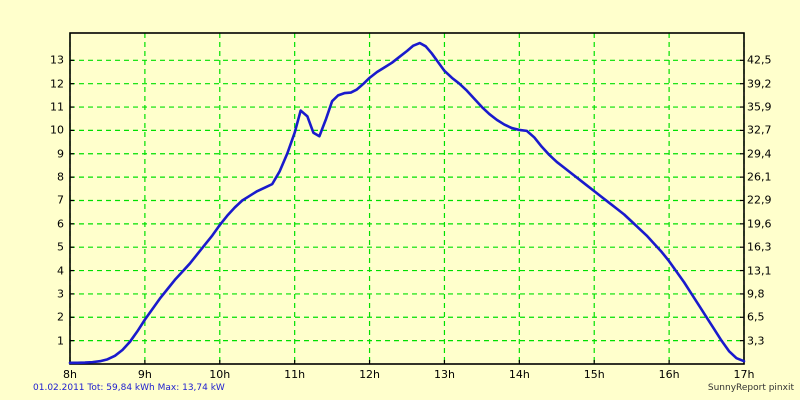 This screenshot has height=400, width=800. I want to click on x-axis-tick-label: 14h, so click(519, 374).